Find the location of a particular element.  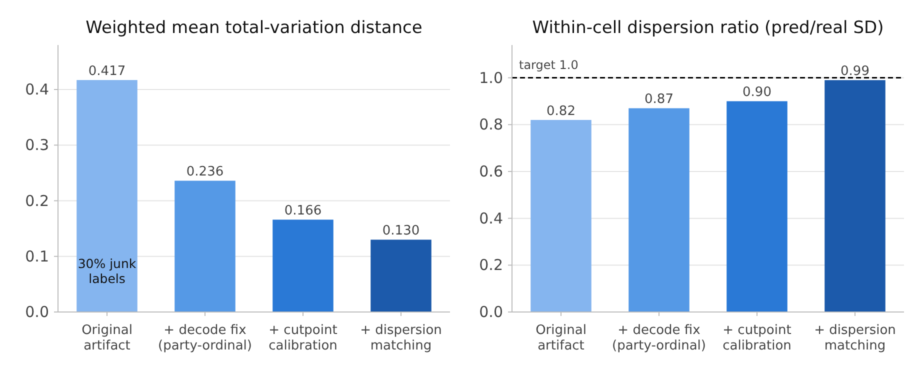

data-label: 0.87 is located at coordinates (659, 100).